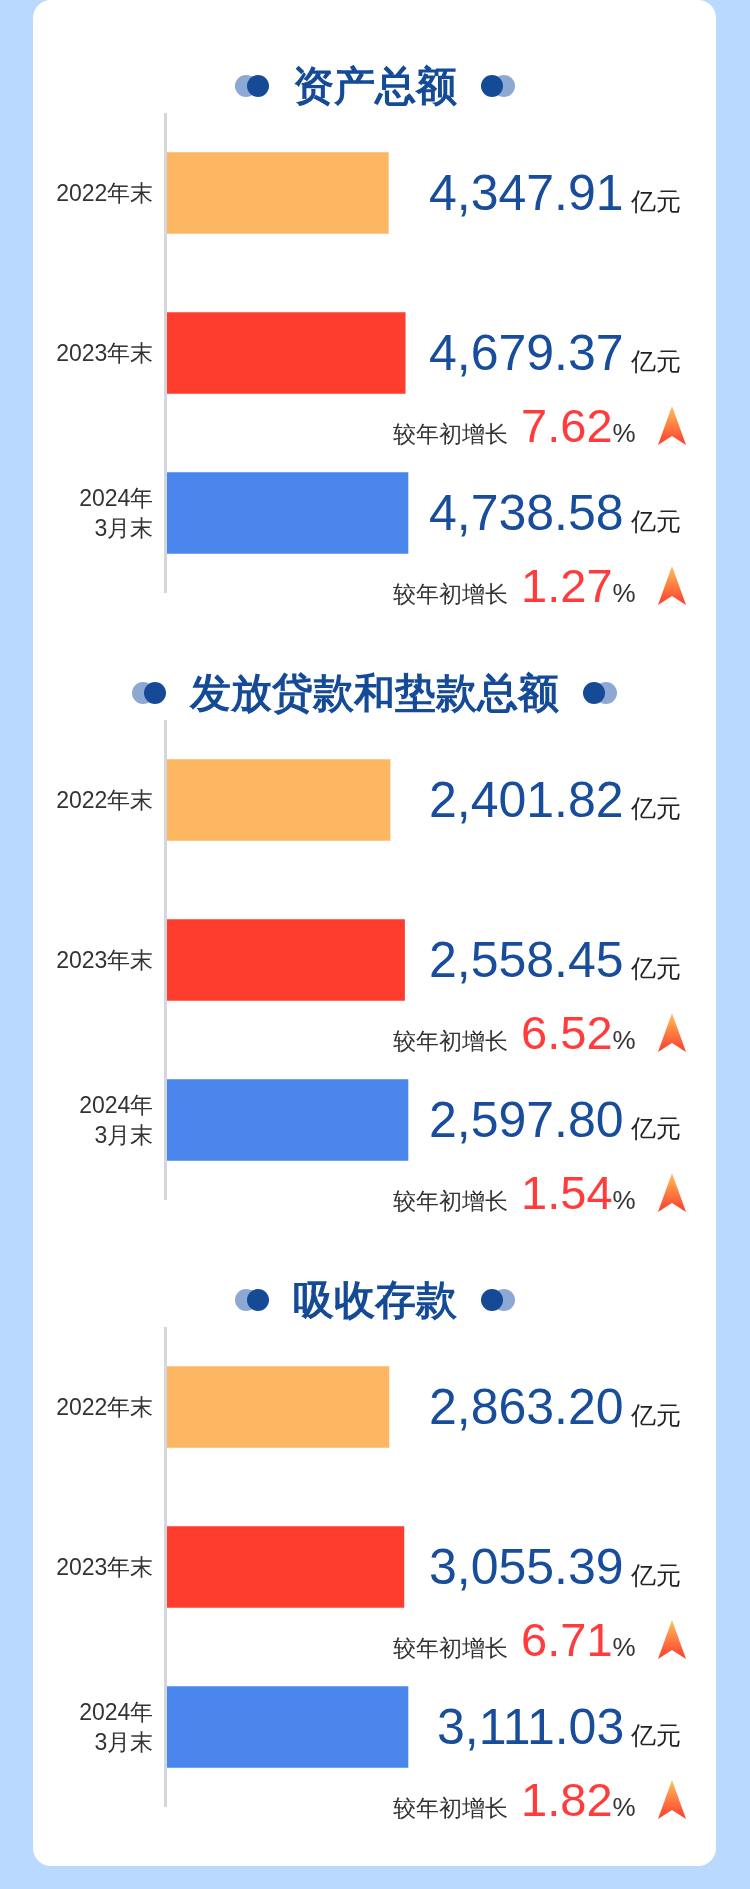 The image size is (750, 1889). Describe the element at coordinates (374, 86) in the screenshot. I see `chart-title: 资产总额` at that location.